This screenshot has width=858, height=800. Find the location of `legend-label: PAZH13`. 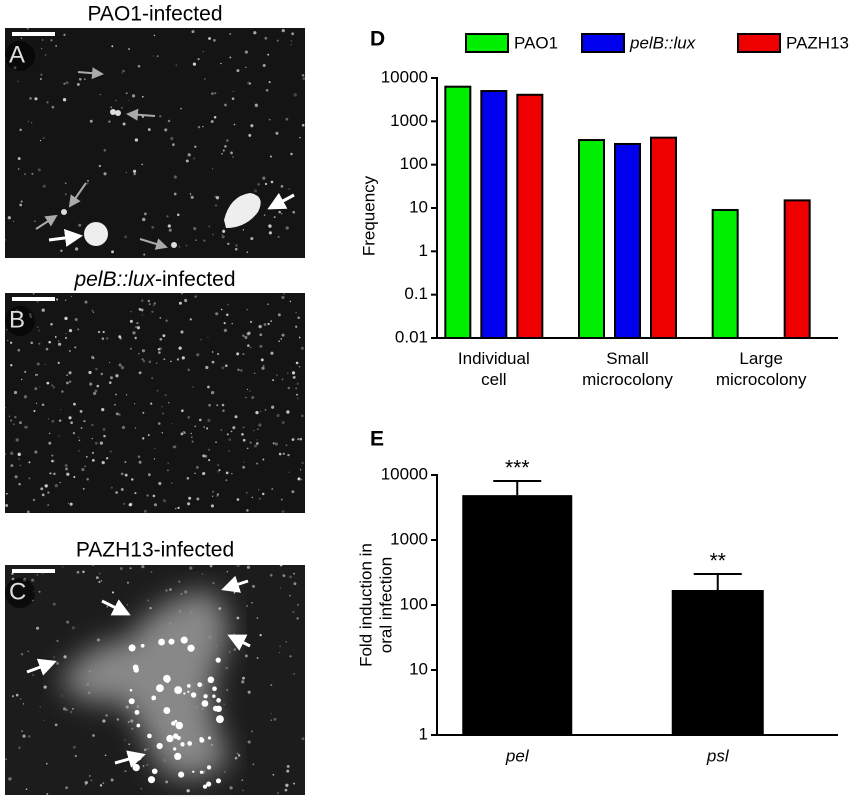

legend-label: PAZH13 is located at coordinates (817, 42).